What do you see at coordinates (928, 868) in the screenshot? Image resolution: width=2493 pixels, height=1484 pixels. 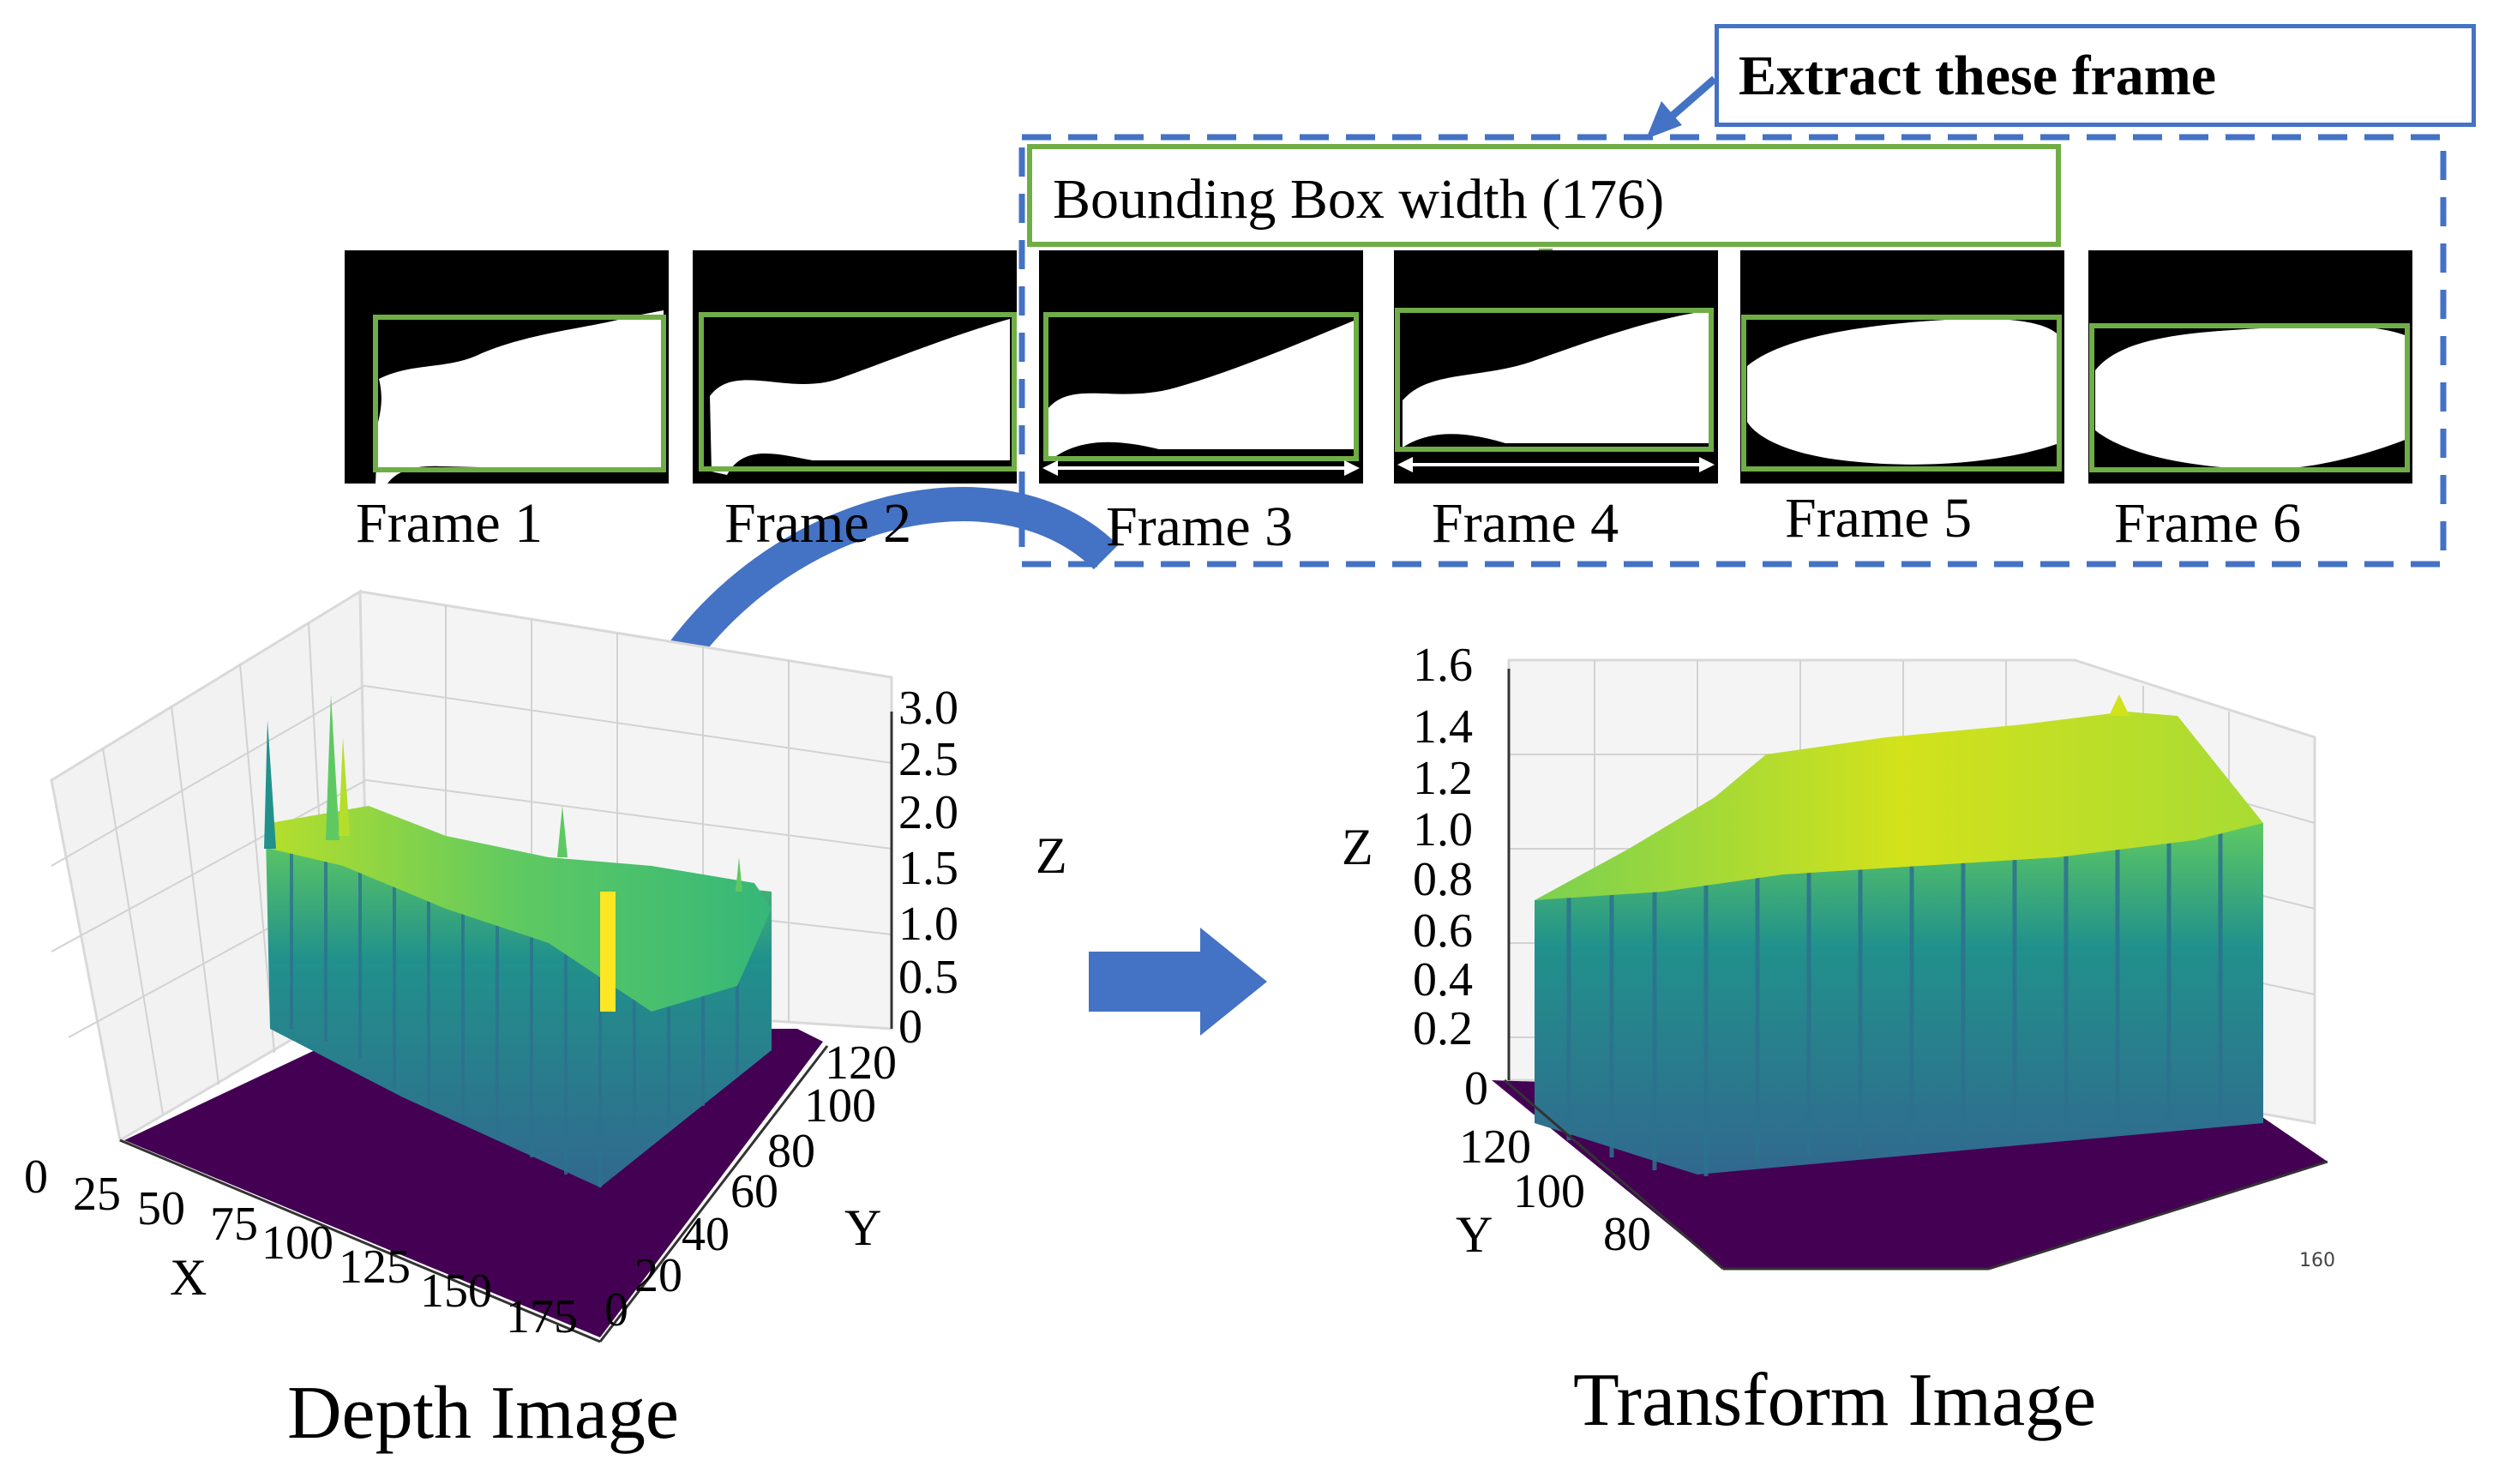 I see `depth-z-tick: 1.5` at bounding box center [928, 868].